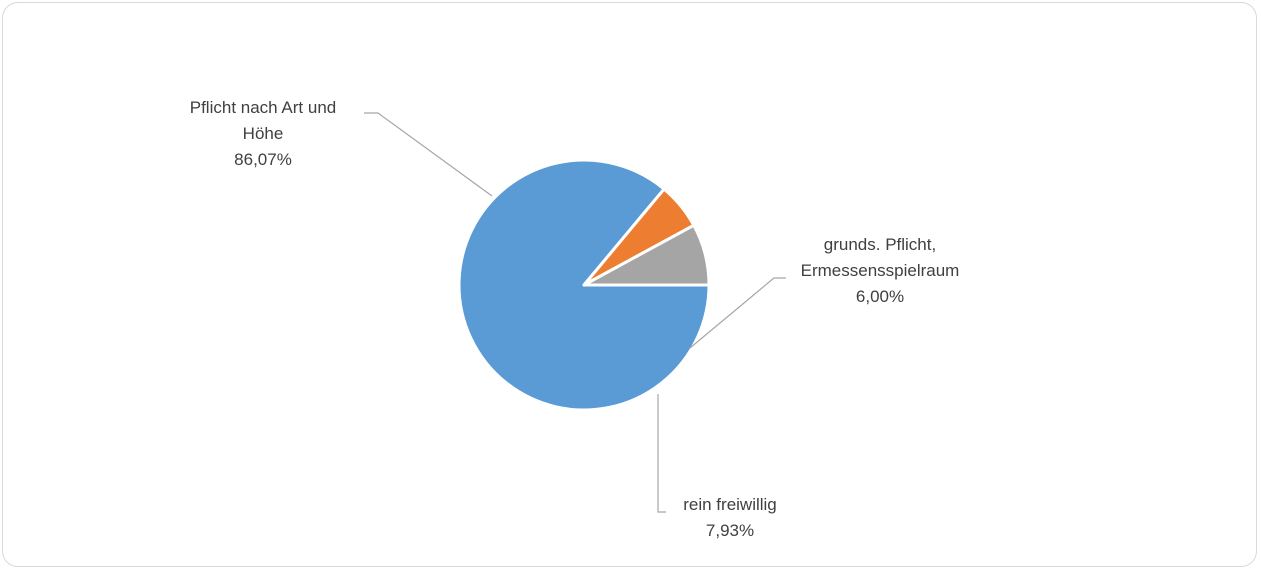 This screenshot has width=1261, height=571. Describe the element at coordinates (263, 107) in the screenshot. I see `slice-pflicht-nach-art-und-hoehe-category-label: Pflicht nach Art und` at that location.